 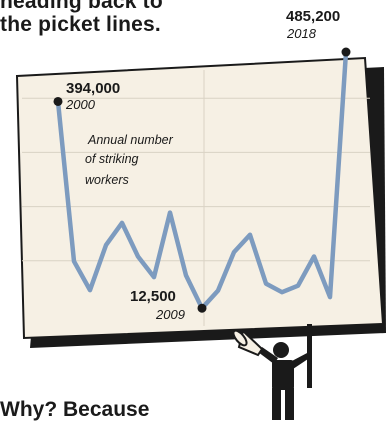 What do you see at coordinates (58, 101) in the screenshot?
I see `data-point-2000` at bounding box center [58, 101].